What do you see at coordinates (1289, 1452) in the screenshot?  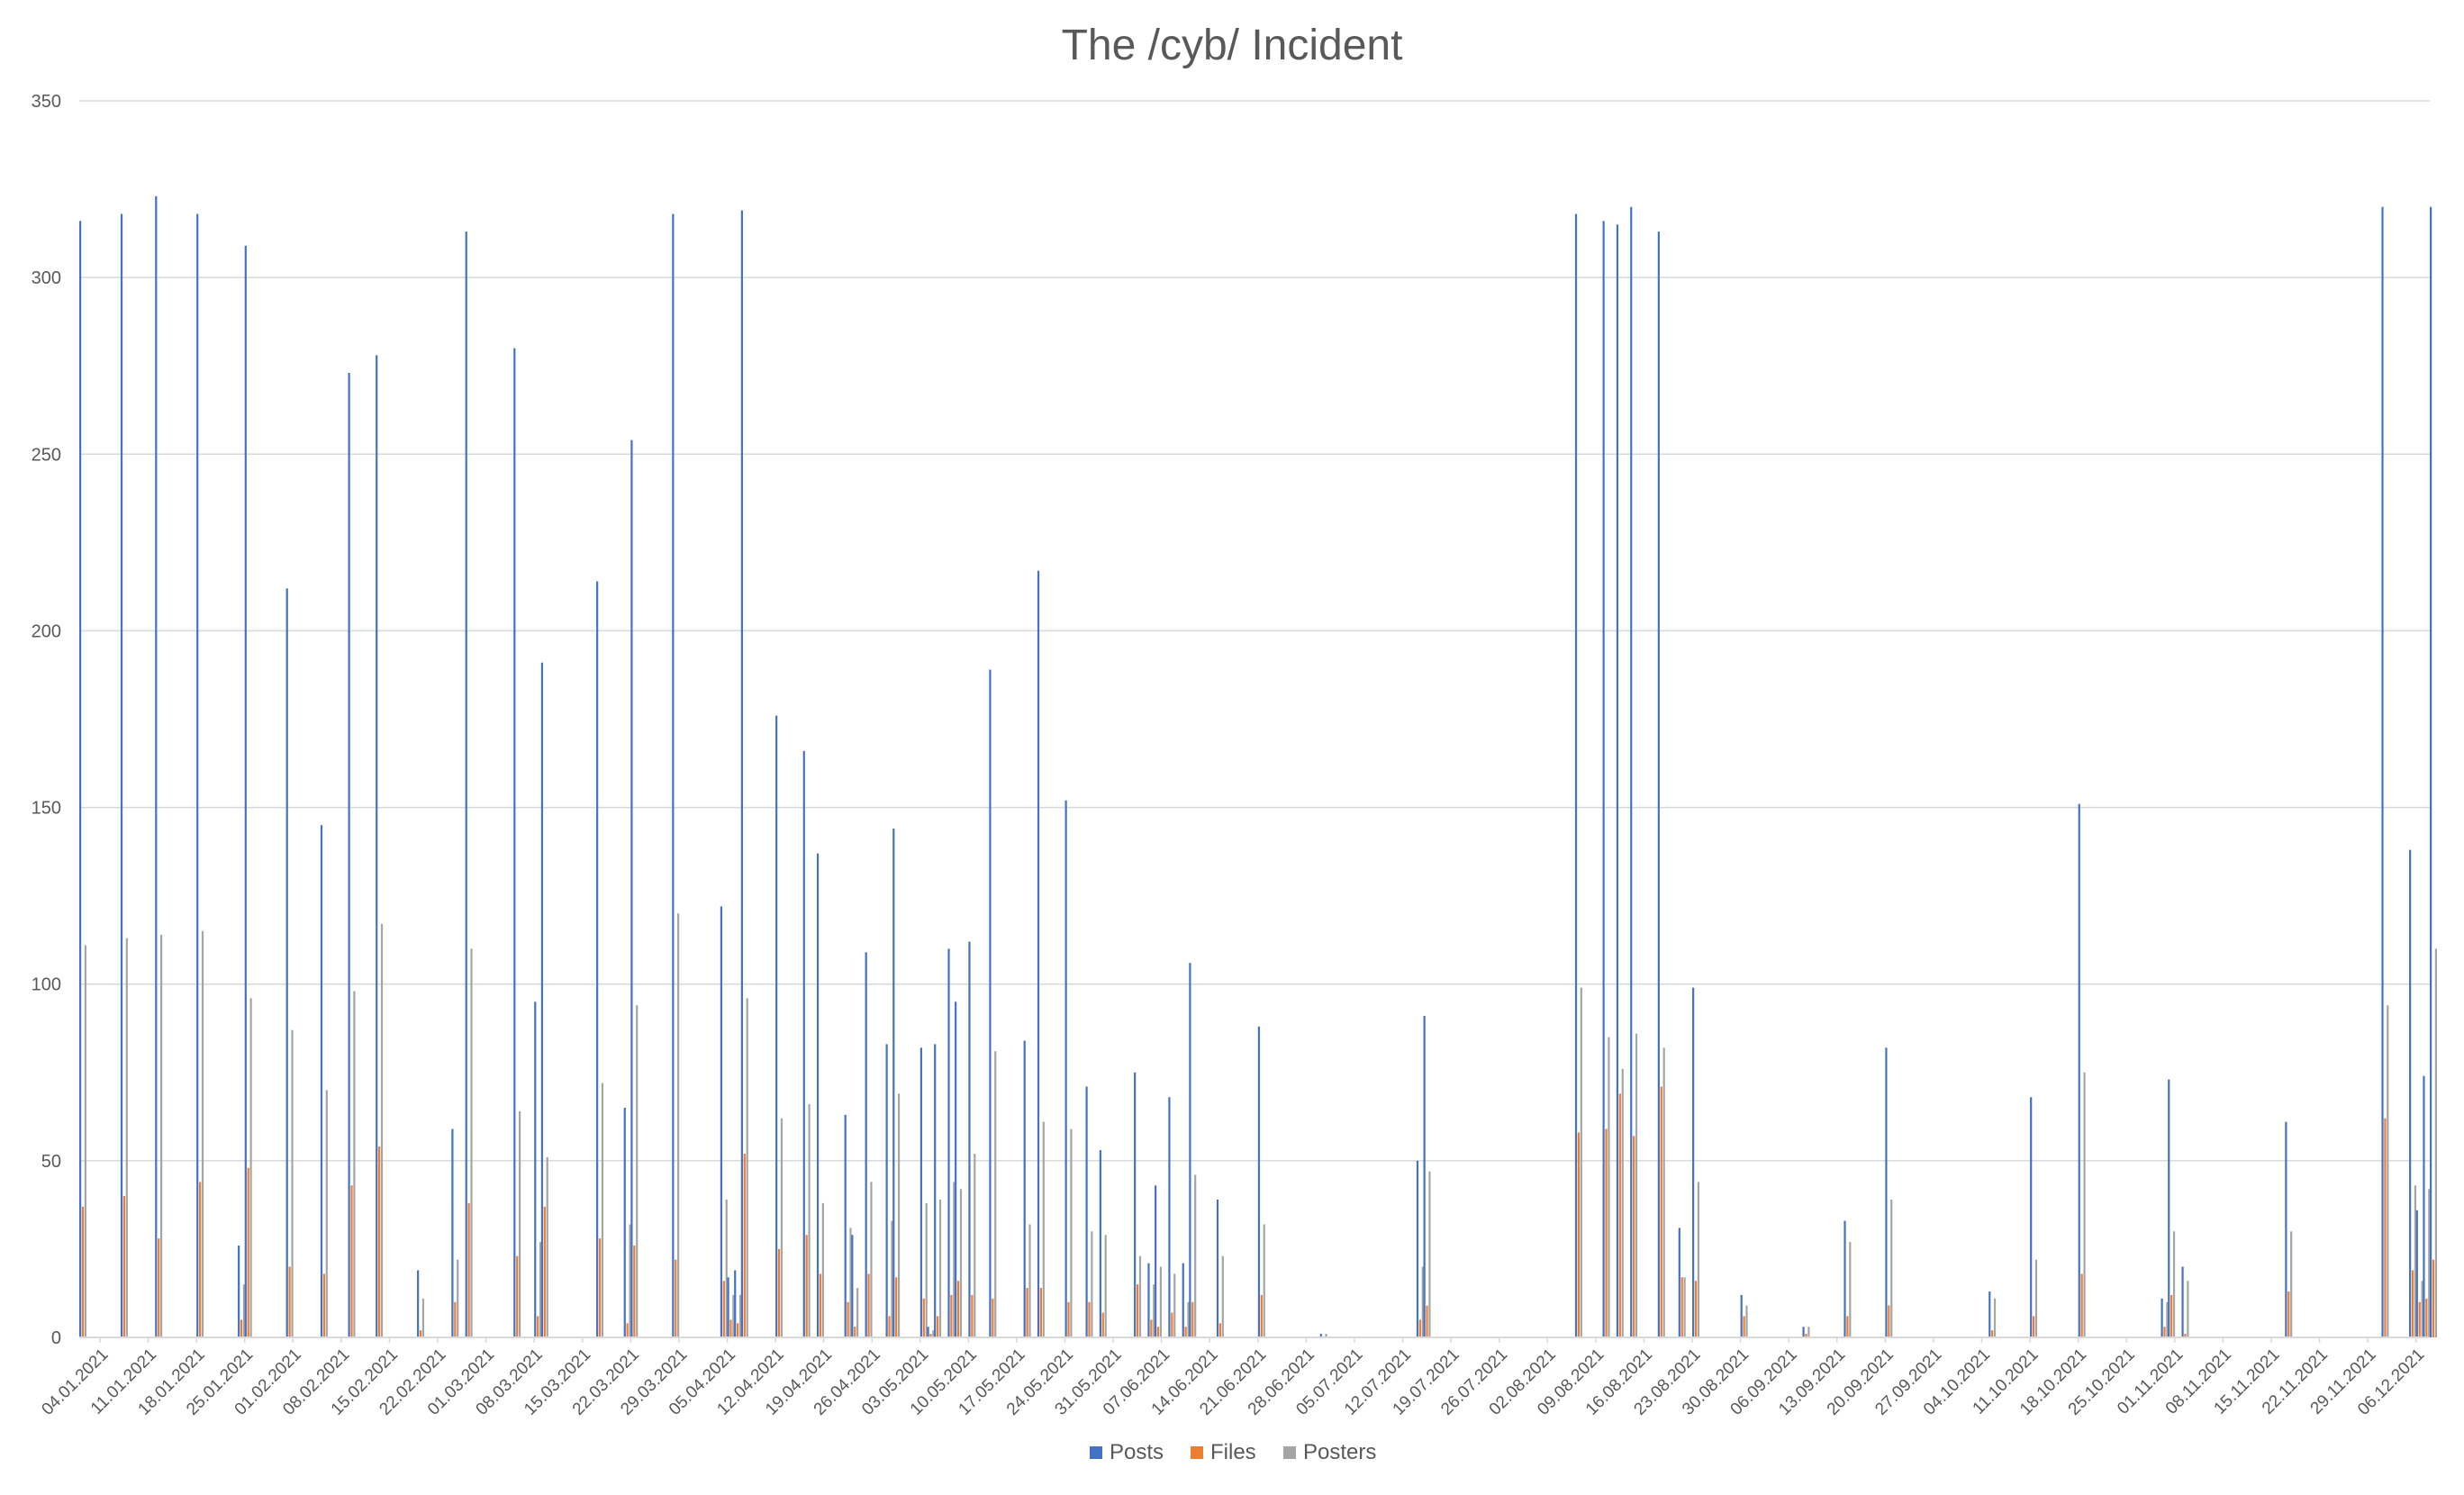 I see `legend-swatch-posters` at bounding box center [1289, 1452].